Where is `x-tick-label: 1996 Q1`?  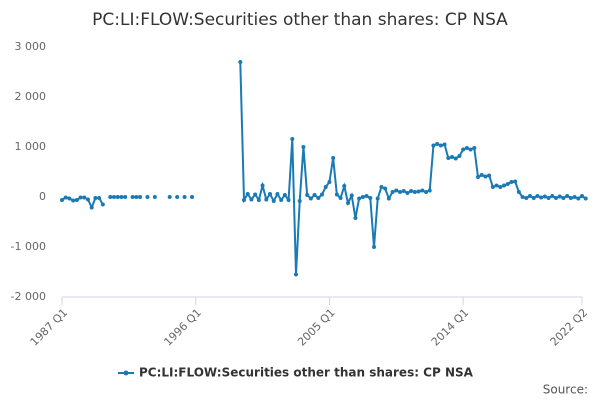
x-tick-label: 1996 Q1 is located at coordinates (182, 327).